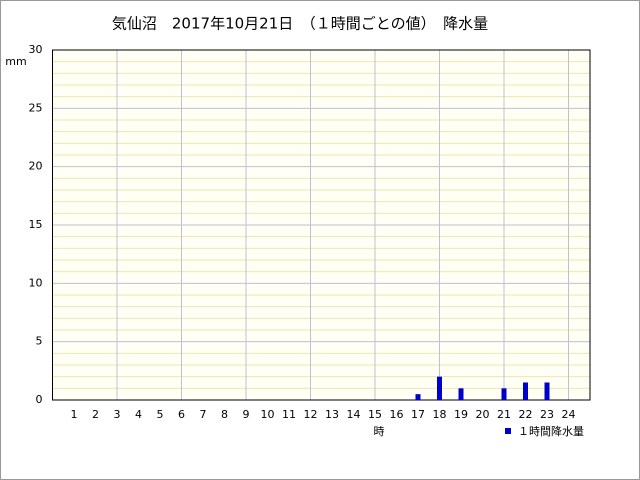 Image resolution: width=640 pixels, height=480 pixels. What do you see at coordinates (289, 414) in the screenshot?
I see `x-tick-label: 11` at bounding box center [289, 414].